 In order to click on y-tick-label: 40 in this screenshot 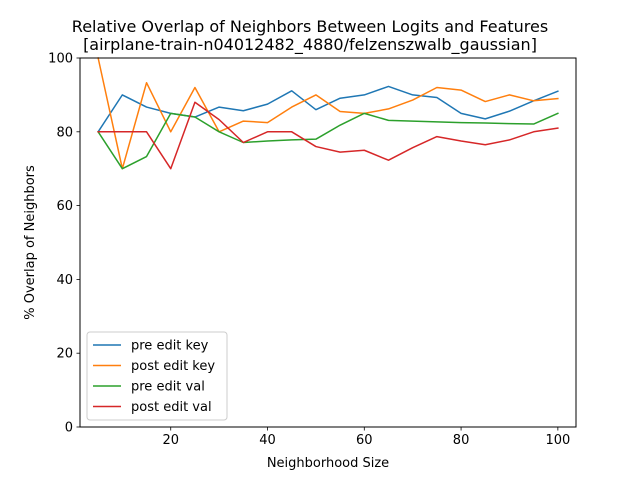, I will do `click(64, 280)`.